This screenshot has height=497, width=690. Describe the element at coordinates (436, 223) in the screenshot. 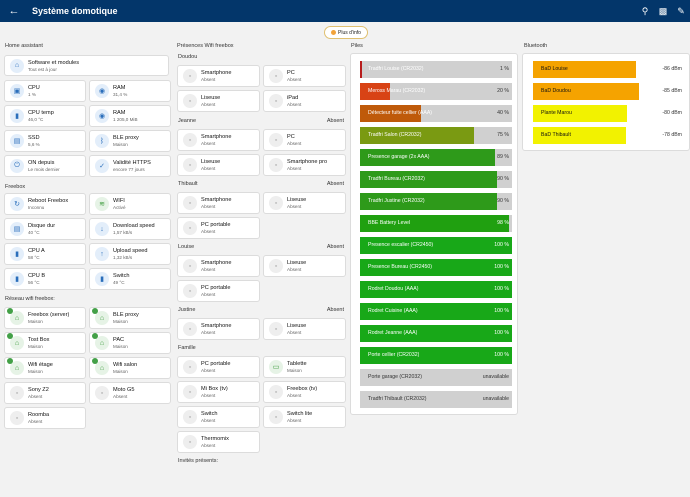

I see `battery-bar: BBE Battery Level 98 %` at that location.